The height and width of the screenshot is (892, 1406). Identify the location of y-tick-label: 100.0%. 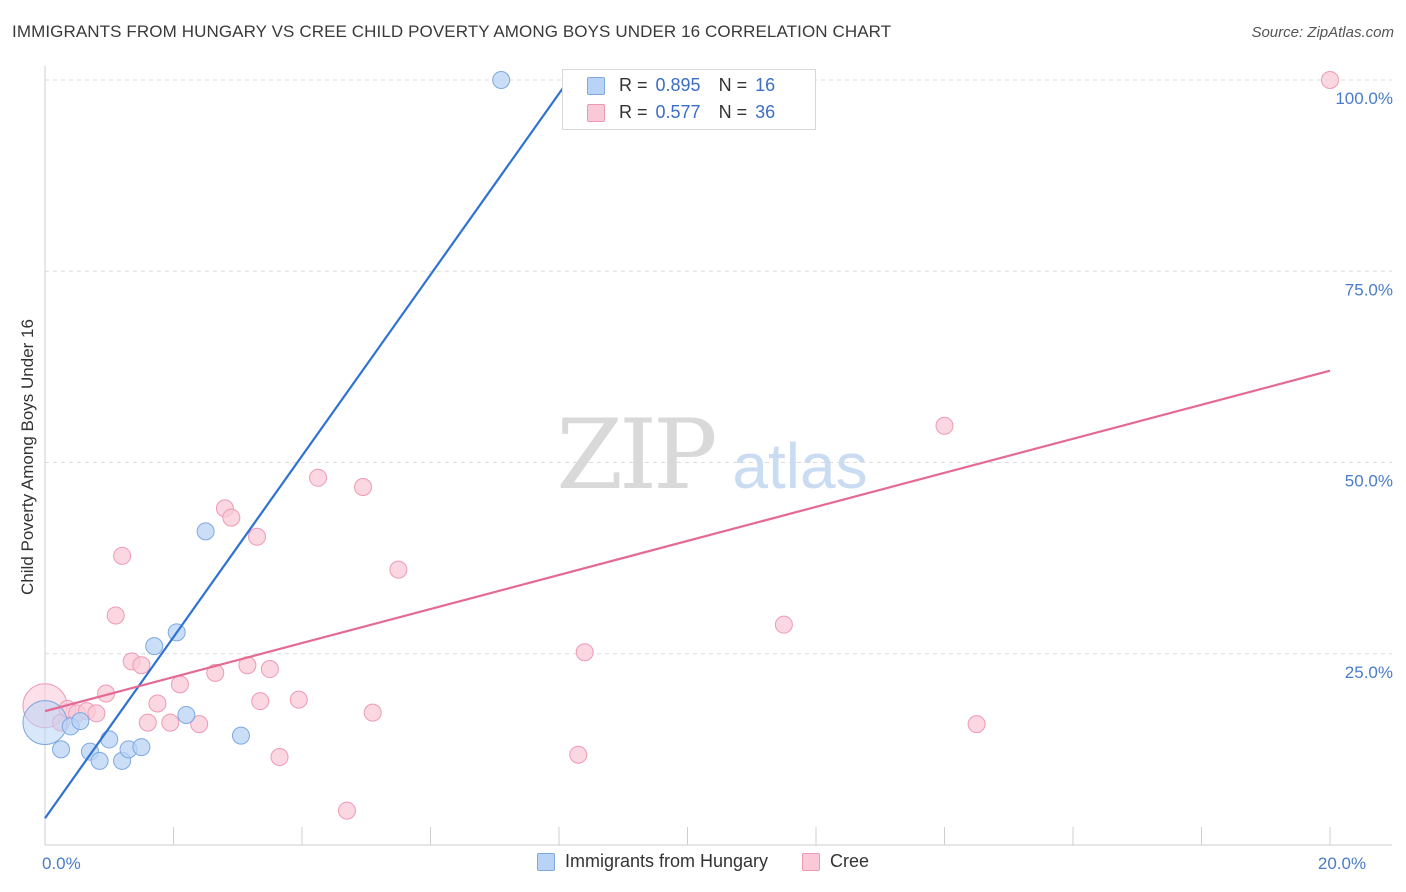
(1364, 98).